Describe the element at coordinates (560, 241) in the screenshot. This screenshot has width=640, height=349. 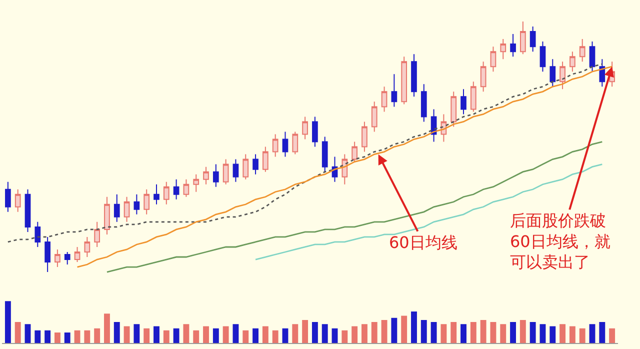
I see `annotation: 后面股价跌破60日均线，就可以卖出了` at that location.